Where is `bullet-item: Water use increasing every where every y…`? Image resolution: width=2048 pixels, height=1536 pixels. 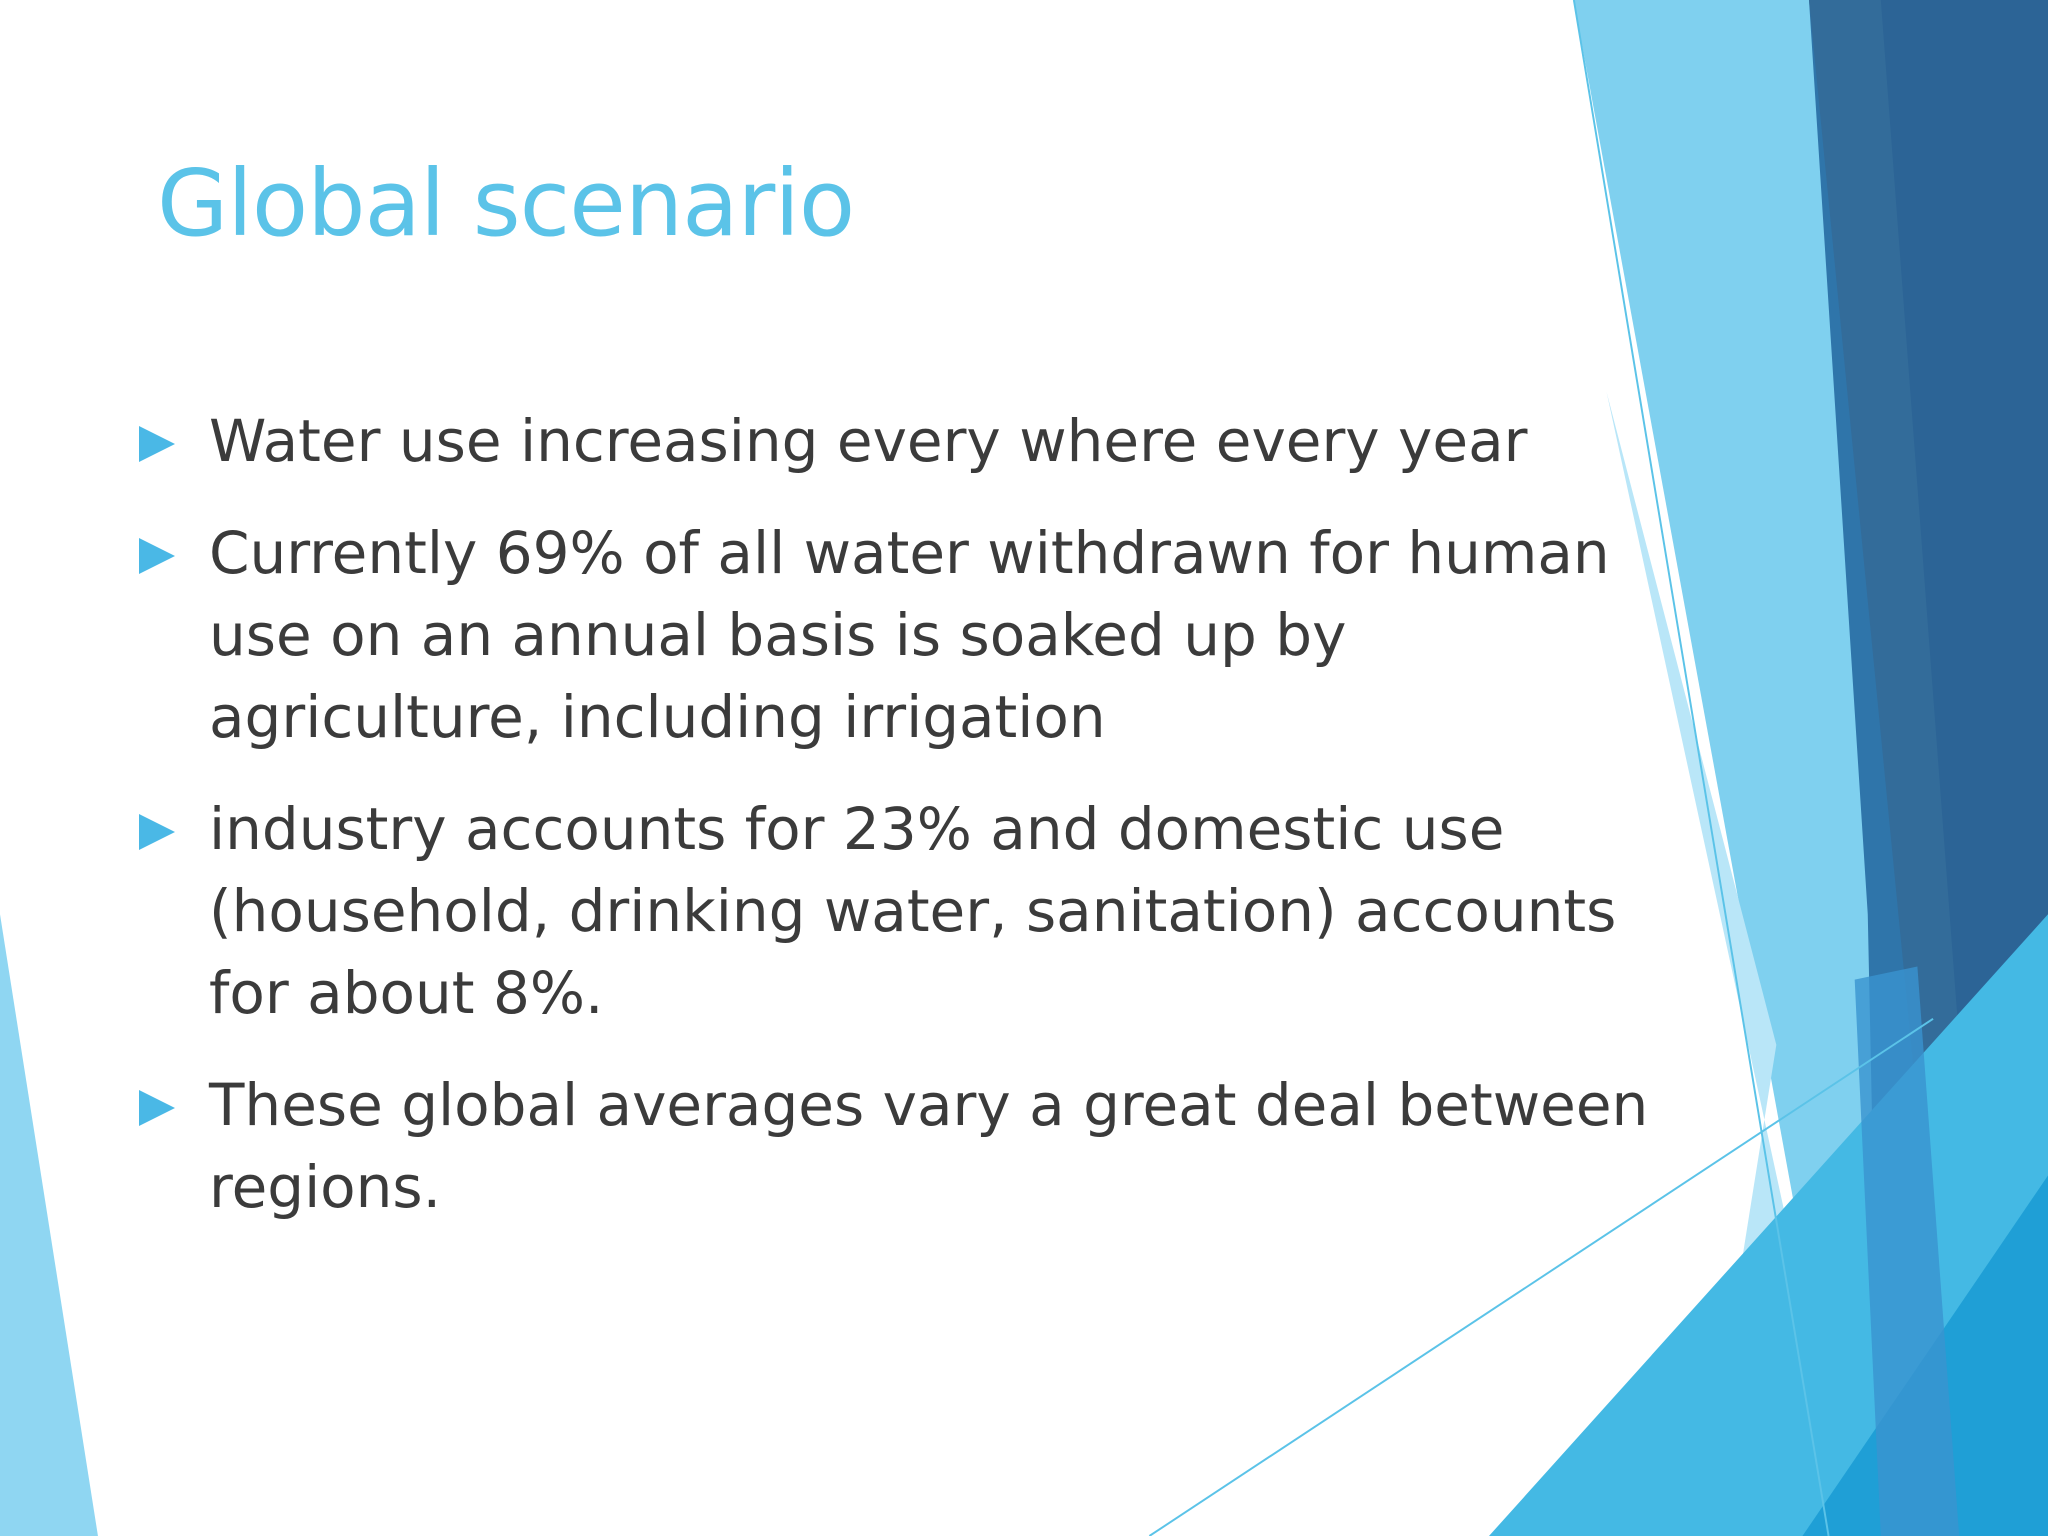 bullet-item: Water use increasing every where every y… is located at coordinates (917, 441).